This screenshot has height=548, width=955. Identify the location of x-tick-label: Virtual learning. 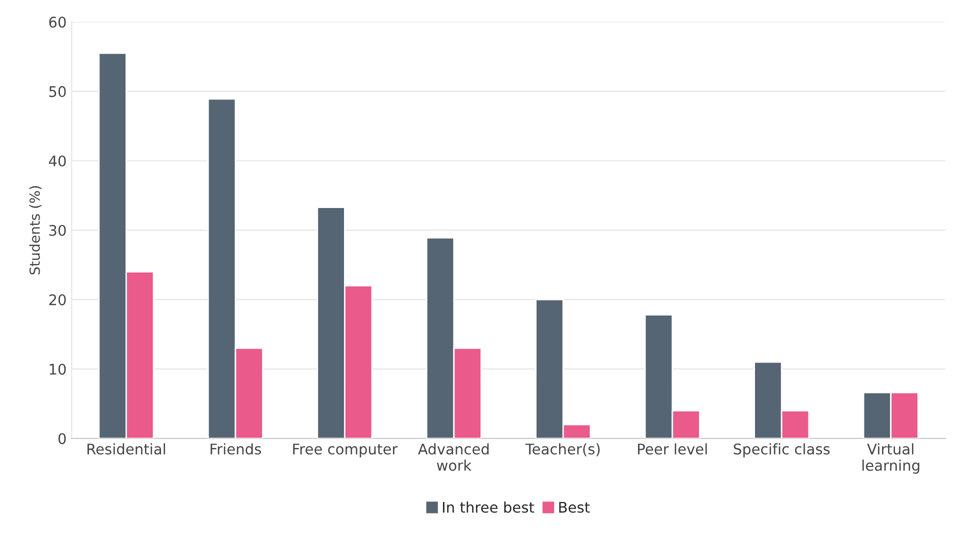
(891, 458).